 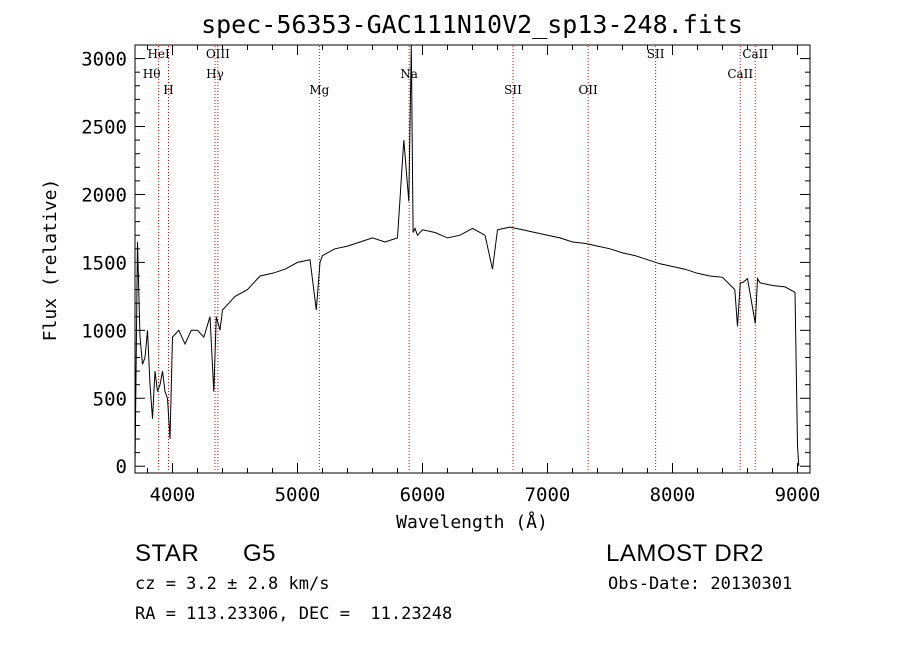 What do you see at coordinates (218, 54) in the screenshot?
I see `line-label-3: OIII` at bounding box center [218, 54].